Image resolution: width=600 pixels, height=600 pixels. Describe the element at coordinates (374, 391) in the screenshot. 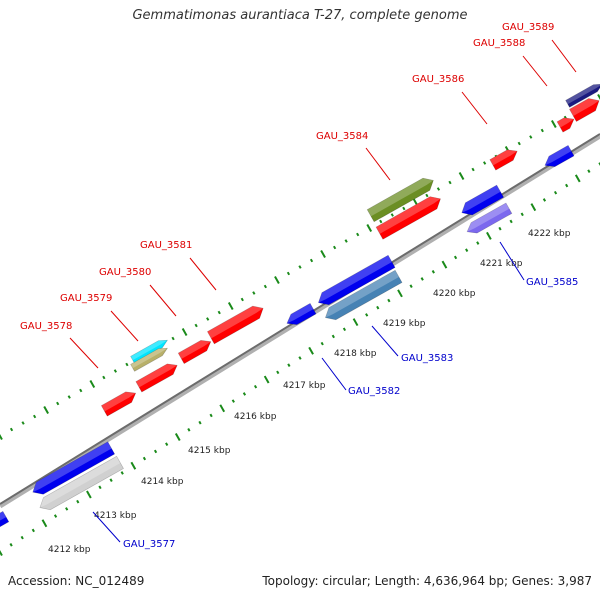

I see `label-gau-3582: GAU_3582` at that location.